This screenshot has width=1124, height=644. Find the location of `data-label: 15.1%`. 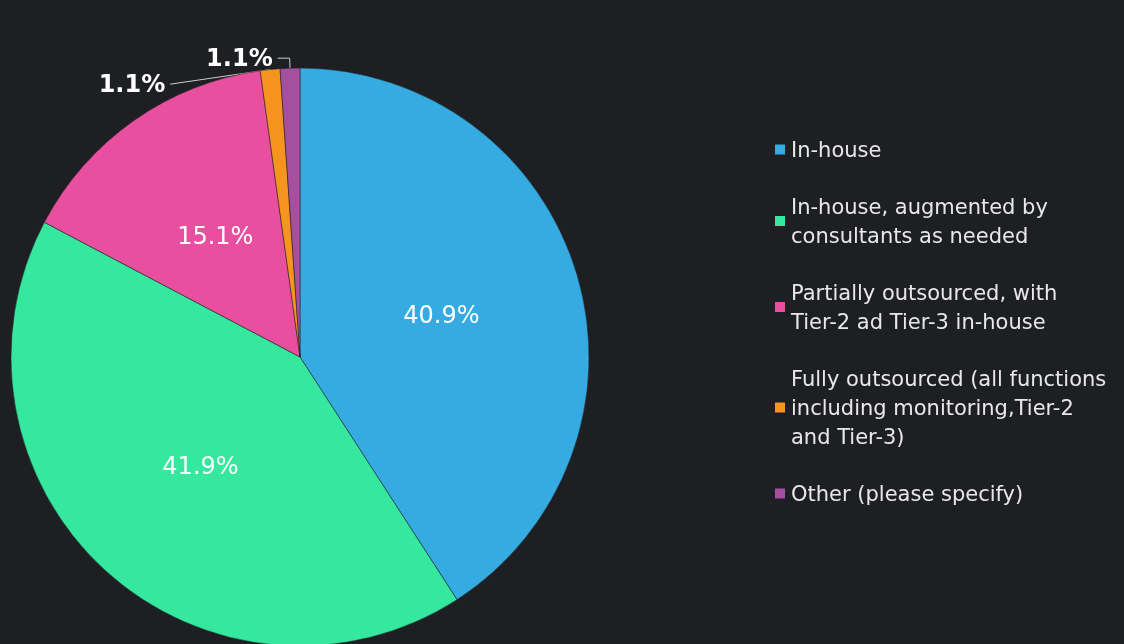

data-label: 15.1% is located at coordinates (215, 236).